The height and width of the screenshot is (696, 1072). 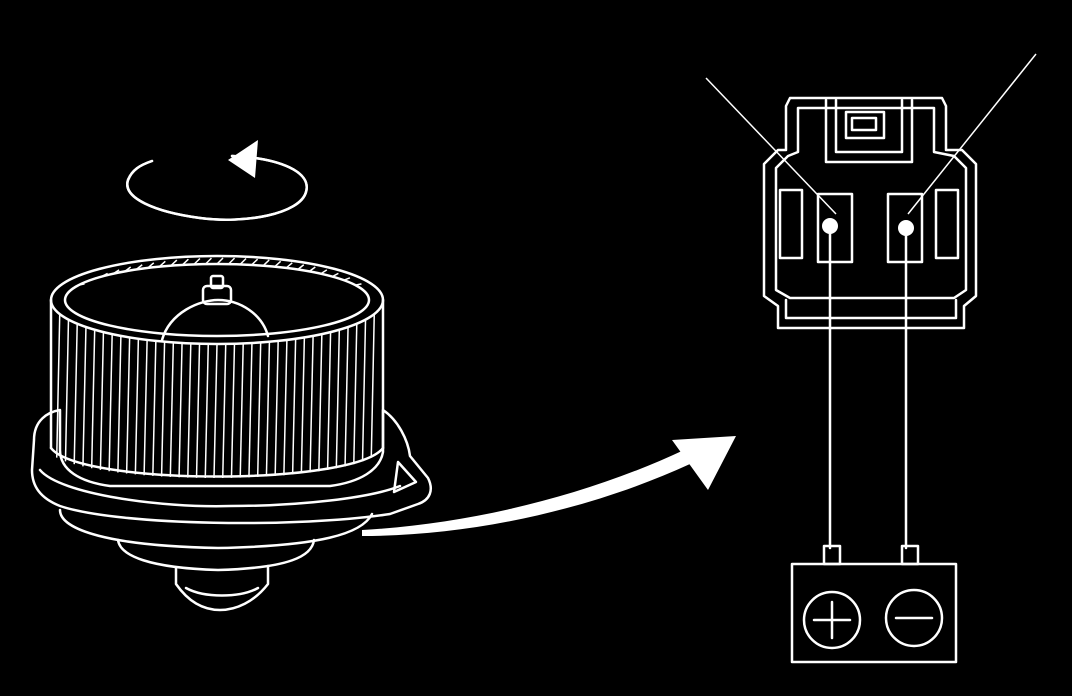 I want to click on plus-icon, so click(x=832, y=620).